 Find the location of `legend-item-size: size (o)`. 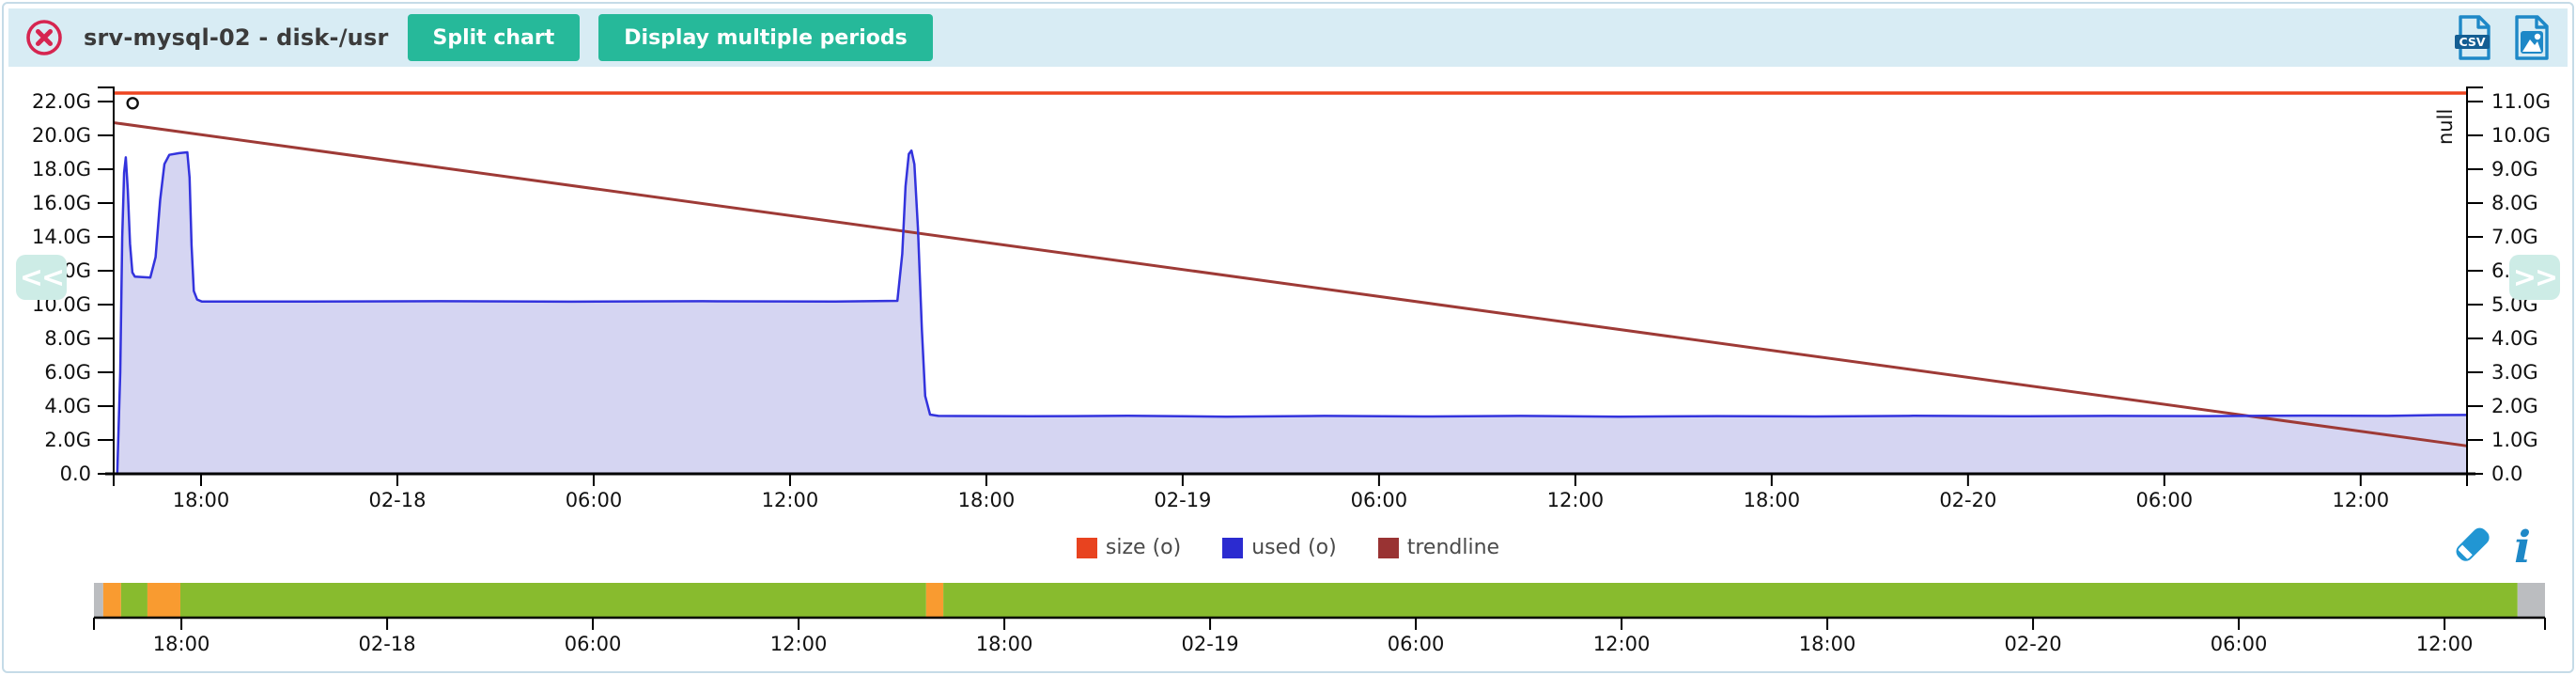

legend-item-size: size (o) is located at coordinates (1129, 547).